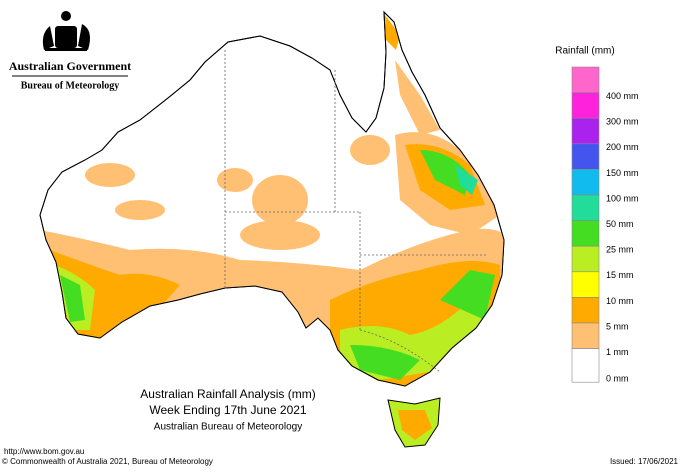 This screenshot has height=472, width=680. Describe the element at coordinates (228, 410) in the screenshot. I see `caption-period: Week Ending 17th June 2021` at that location.